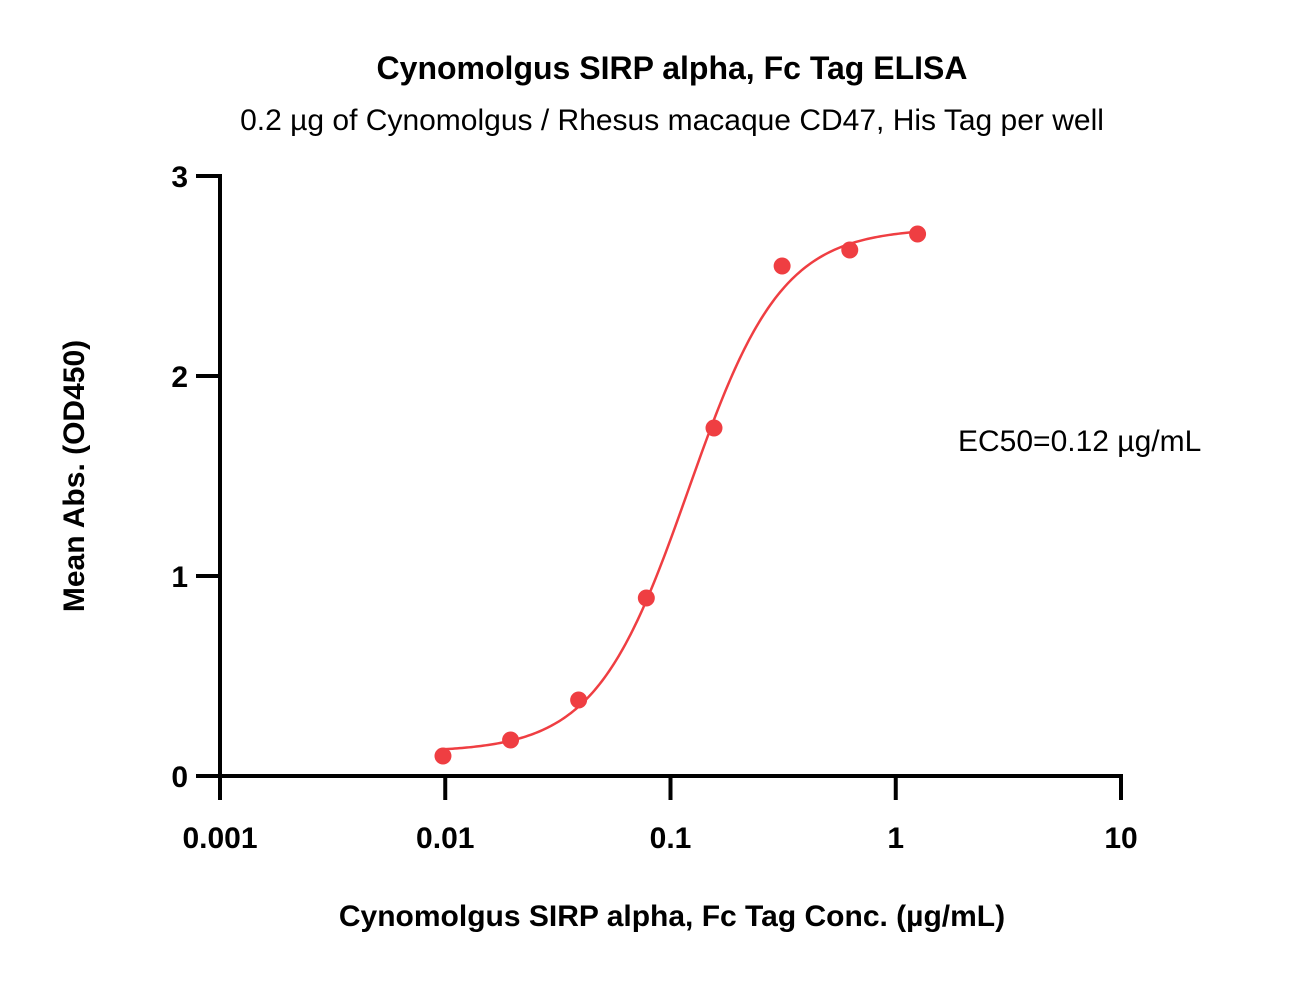 This screenshot has width=1300, height=981. What do you see at coordinates (195, 477) in the screenshot?
I see `y-axis-ticks: 0 1 2 3` at bounding box center [195, 477].